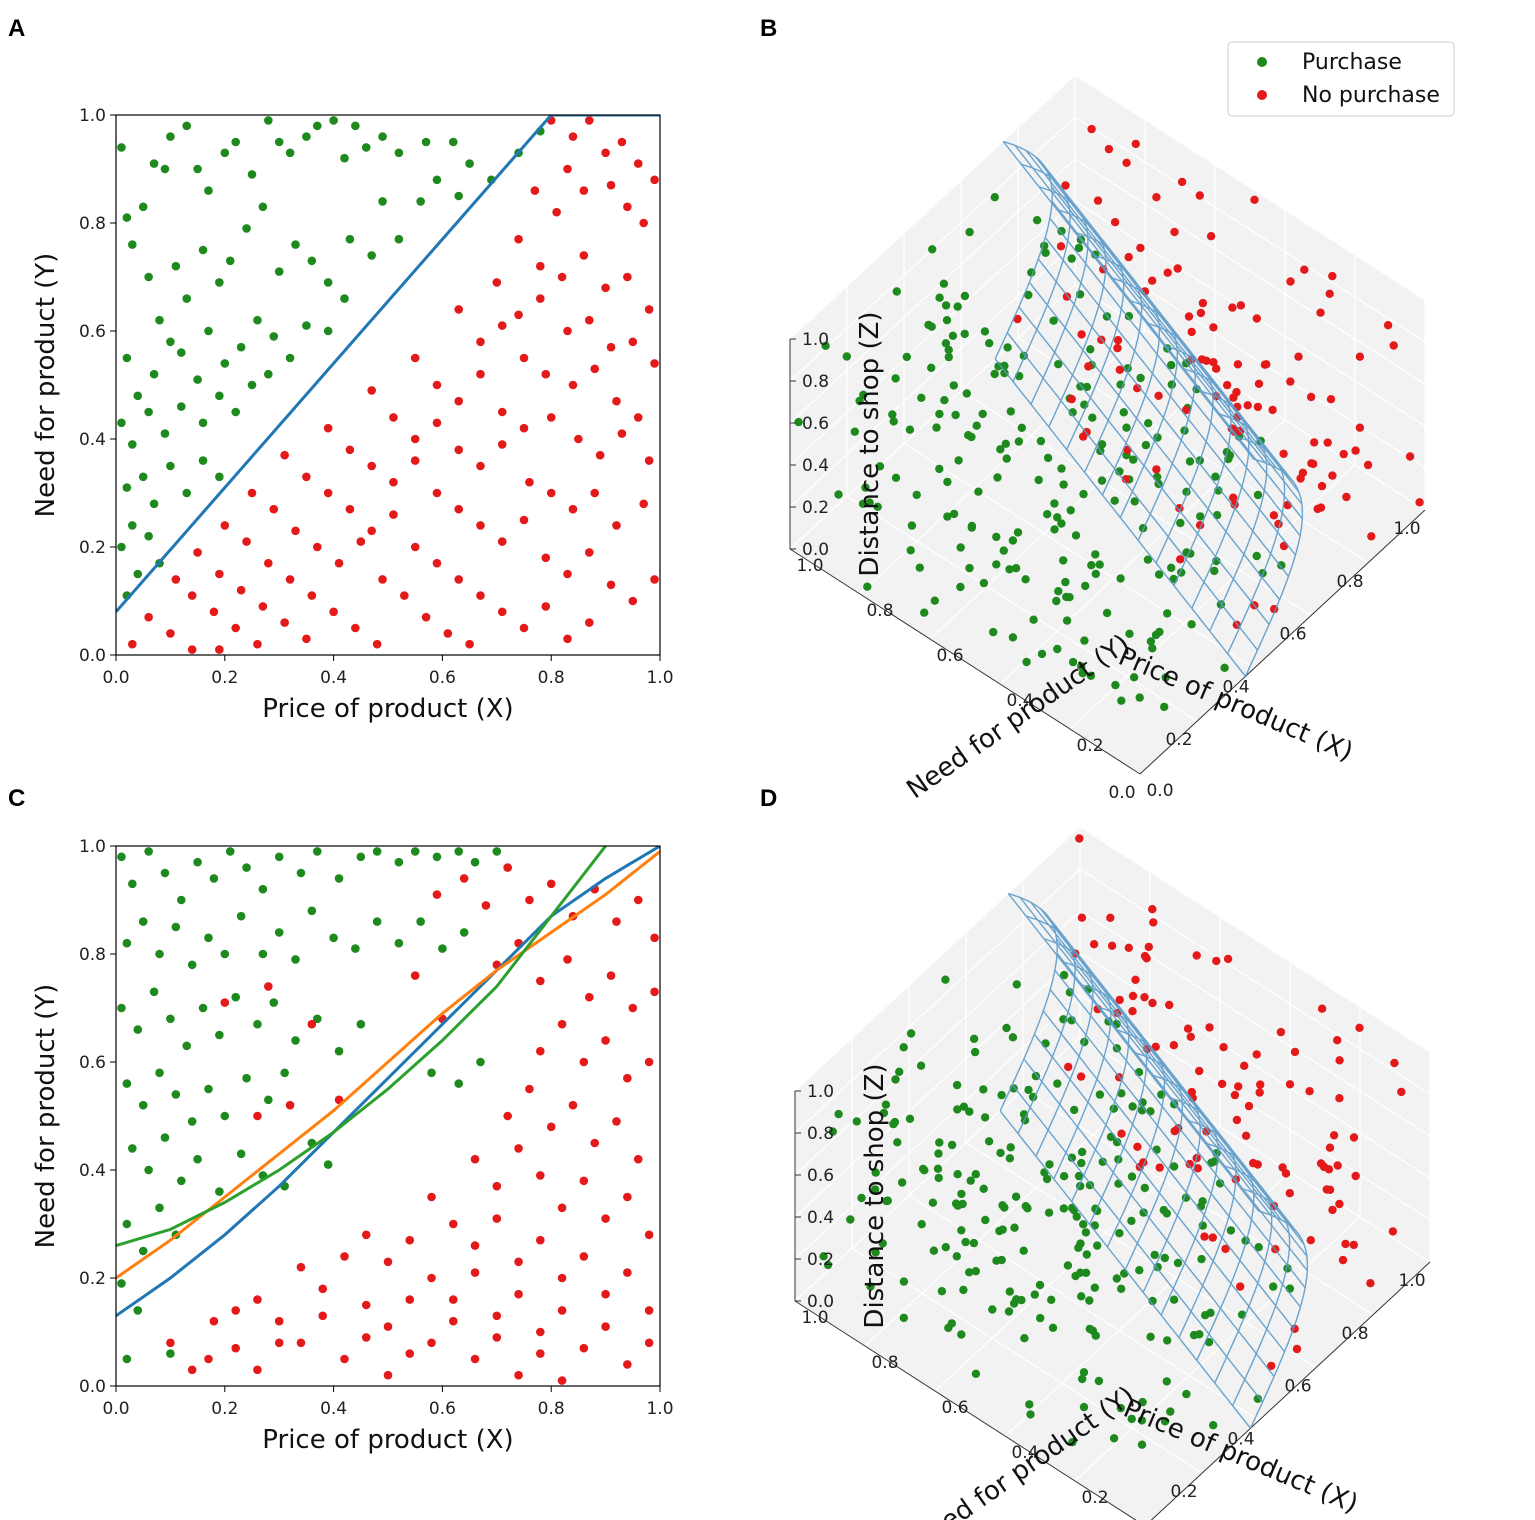  What do you see at coordinates (965, 1410) in the screenshot?
I see `y-axis-line` at bounding box center [965, 1410].